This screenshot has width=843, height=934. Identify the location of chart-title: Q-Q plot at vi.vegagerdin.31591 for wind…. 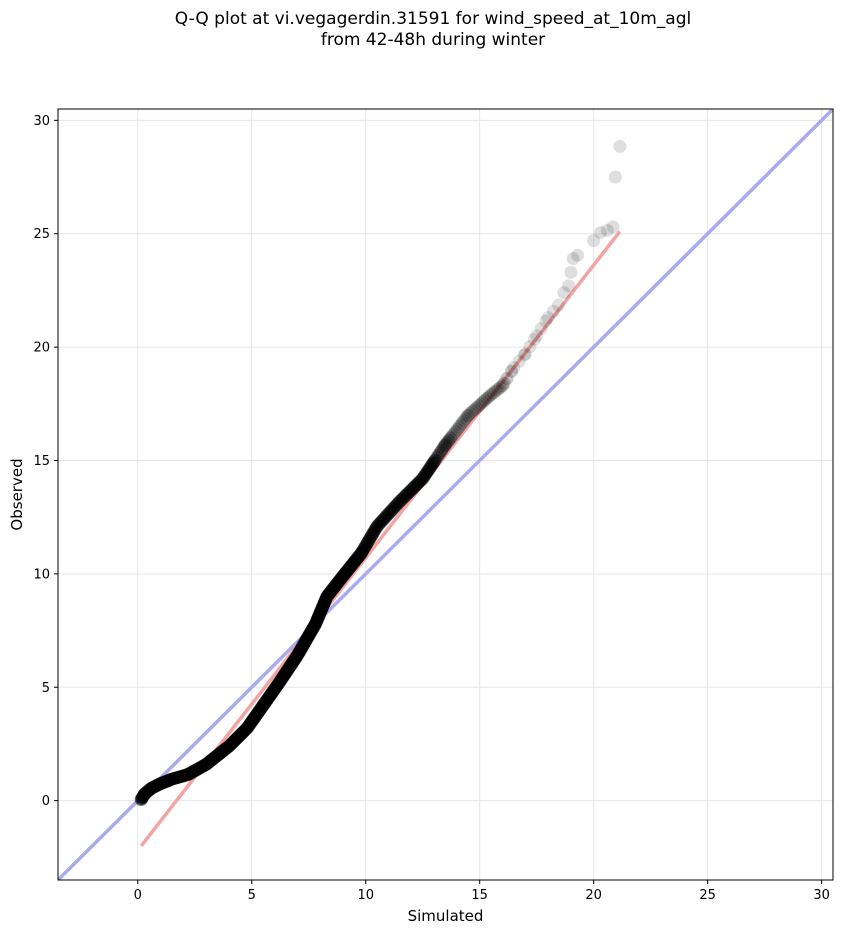
(433, 29).